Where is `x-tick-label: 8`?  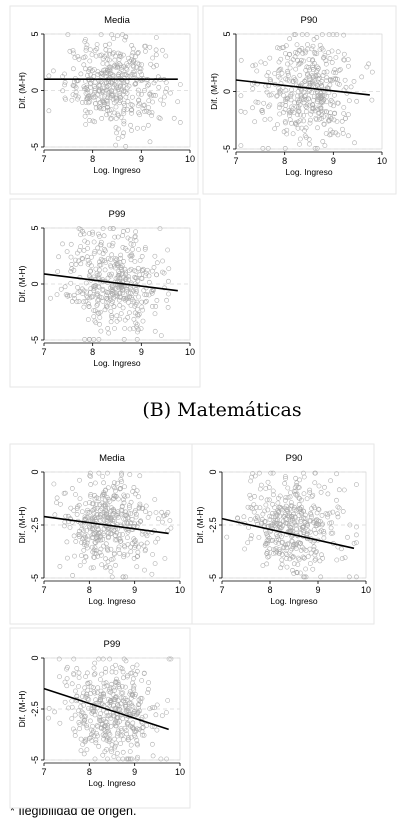 x-tick-label: 8 is located at coordinates (269, 590).